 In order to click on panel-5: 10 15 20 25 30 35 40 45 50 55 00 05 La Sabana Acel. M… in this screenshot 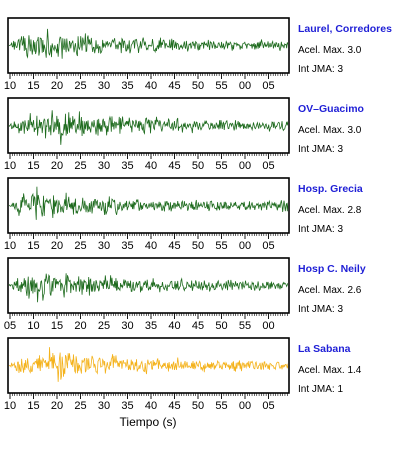, I will do `click(183, 374)`.